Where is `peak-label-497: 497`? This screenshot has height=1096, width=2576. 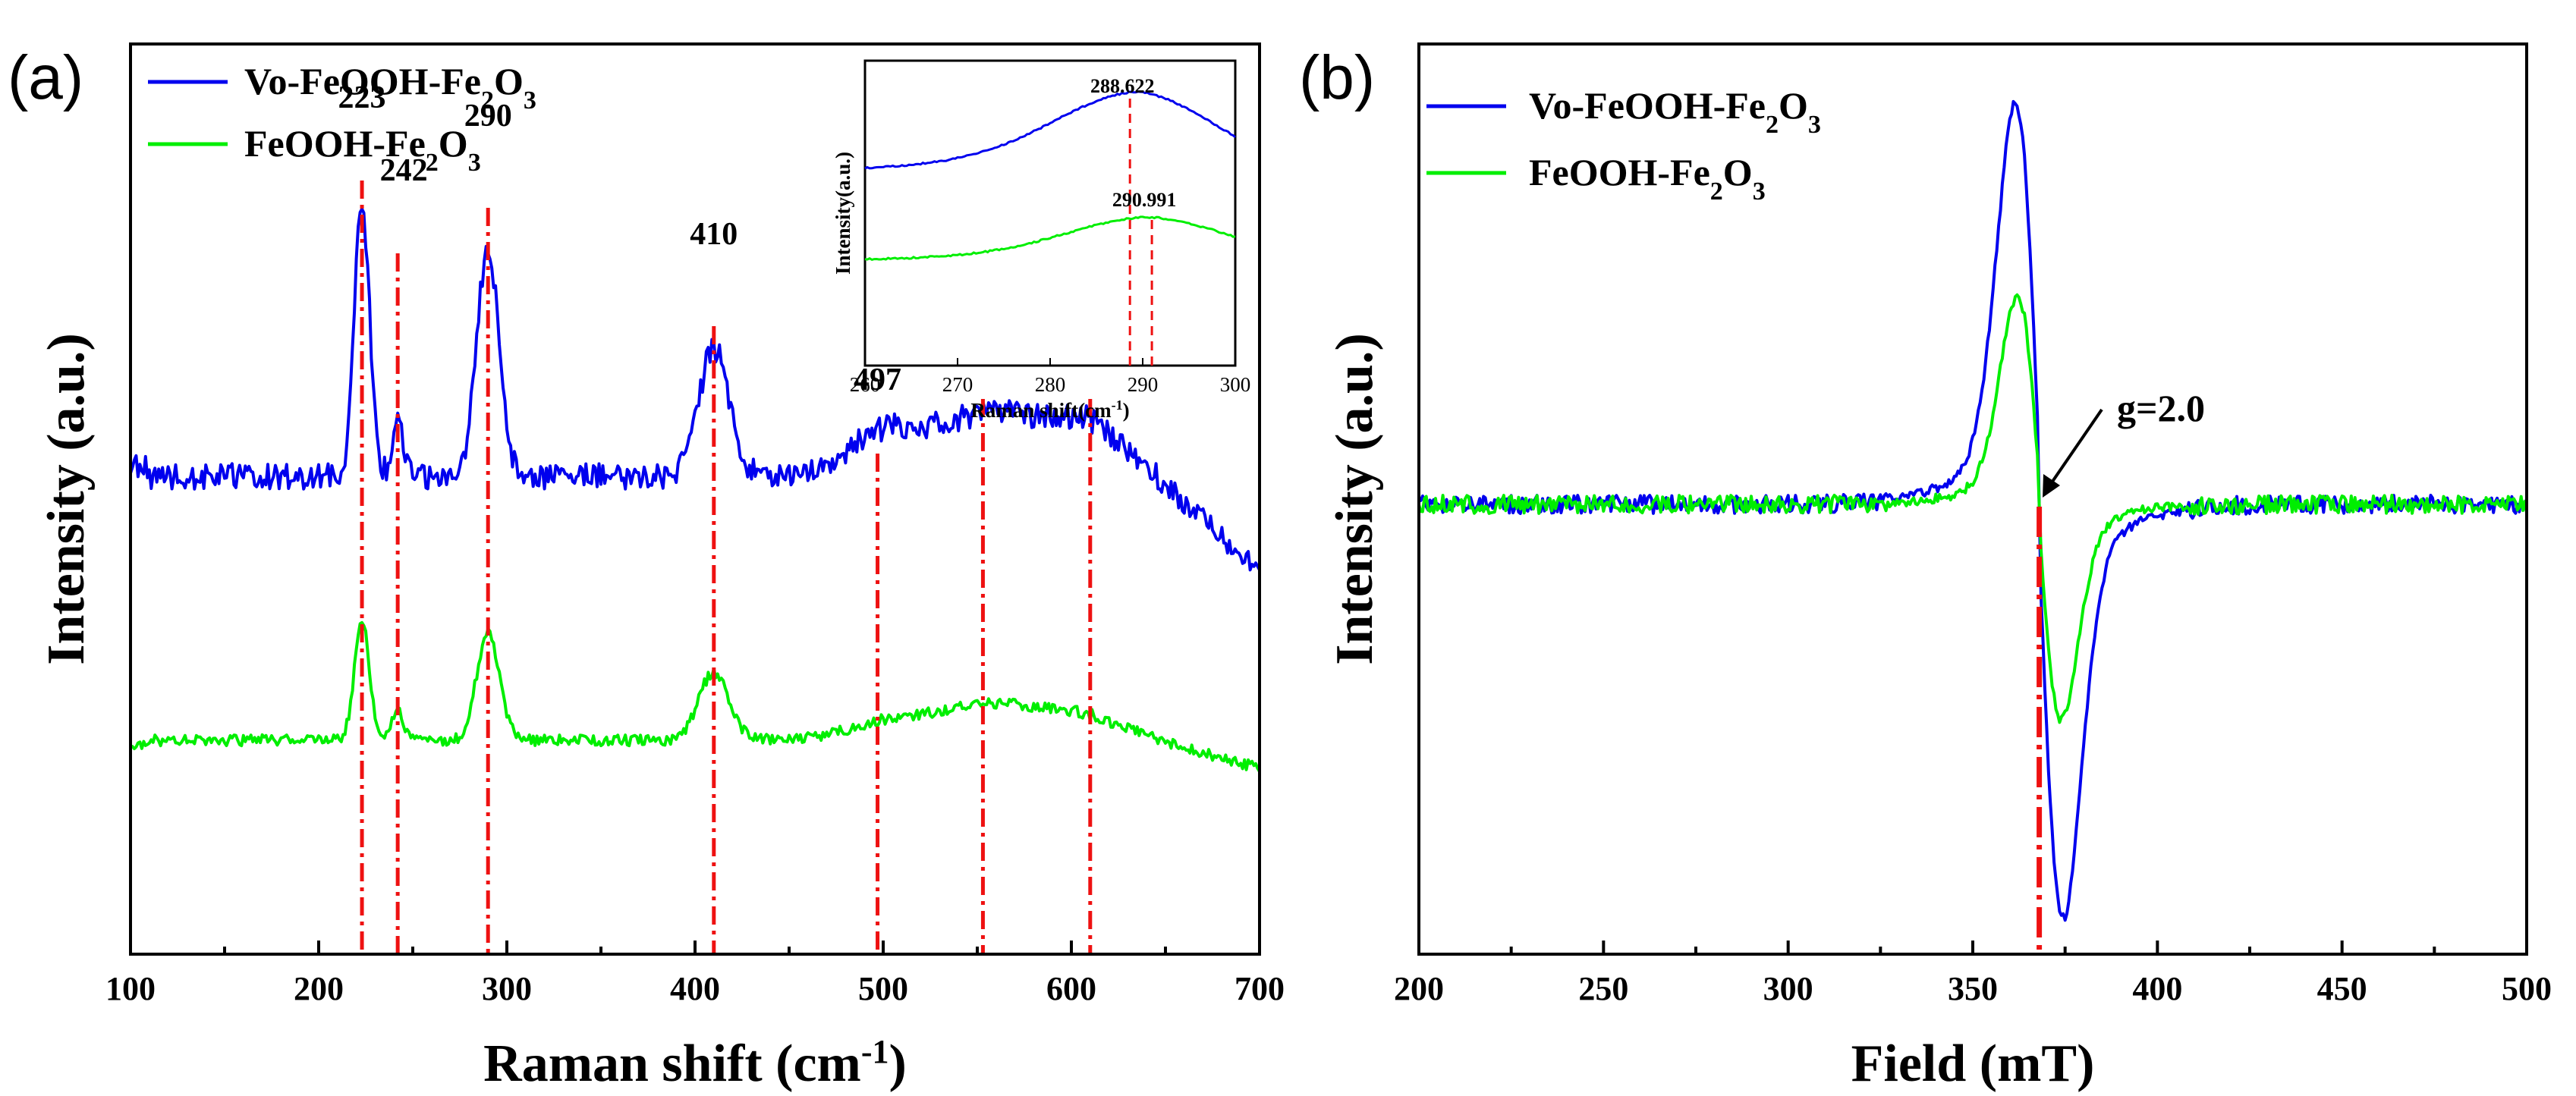
peak-label-497: 497 is located at coordinates (877, 380).